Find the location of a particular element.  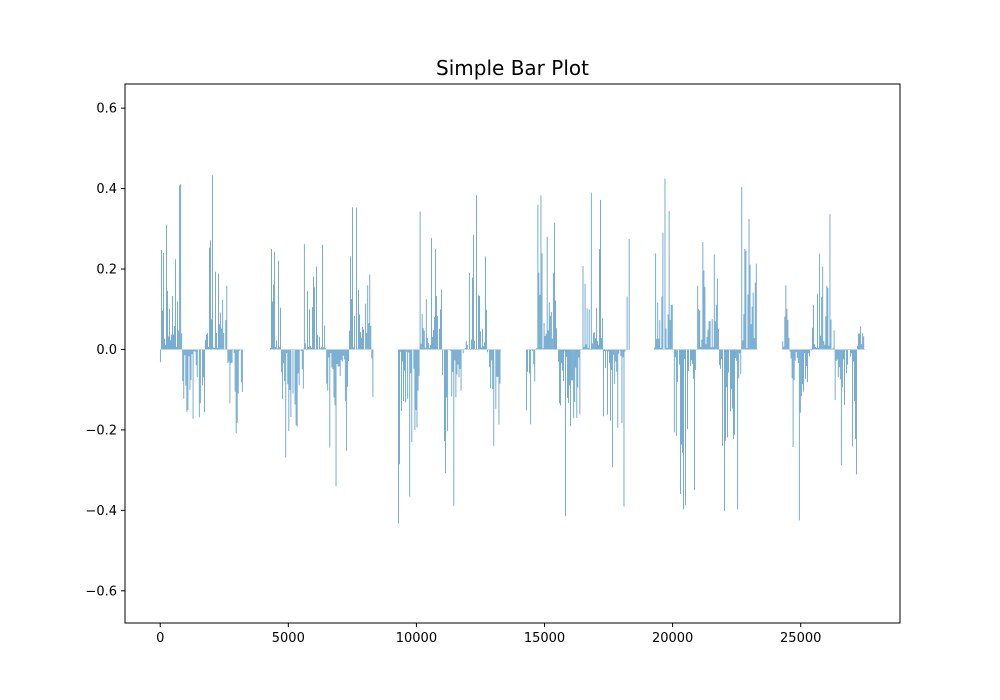

x-tick-label: 10000 is located at coordinates (416, 638).